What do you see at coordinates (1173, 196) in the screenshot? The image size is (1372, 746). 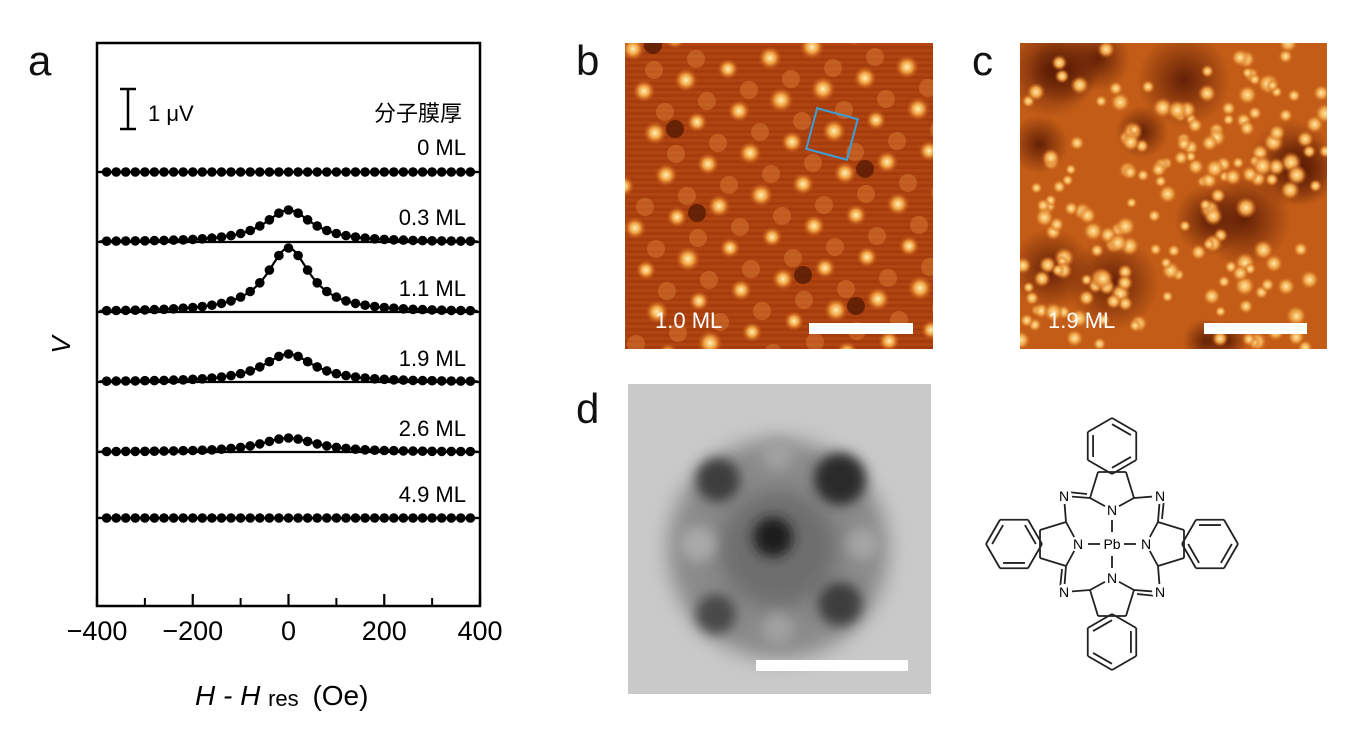 I see `stm-lattice-c` at bounding box center [1173, 196].